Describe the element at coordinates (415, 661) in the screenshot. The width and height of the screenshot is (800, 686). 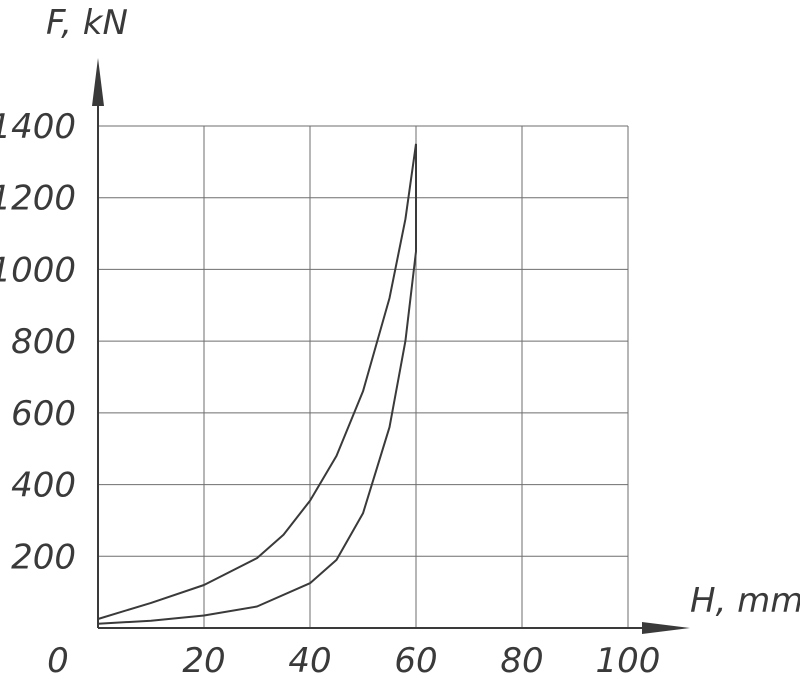
I see `x-tick-label-60: 60` at that location.